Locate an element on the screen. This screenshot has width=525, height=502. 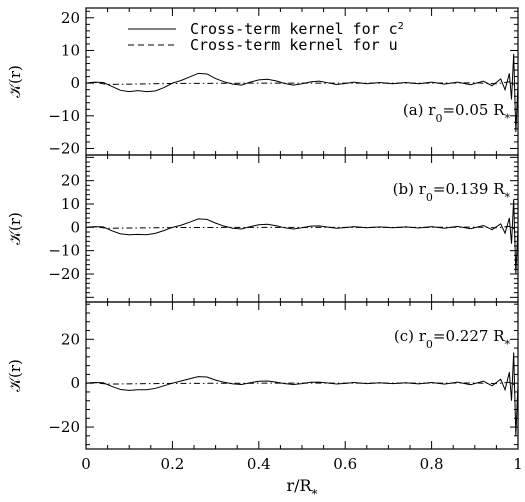
x-tick-label: 0 is located at coordinates (86, 464).